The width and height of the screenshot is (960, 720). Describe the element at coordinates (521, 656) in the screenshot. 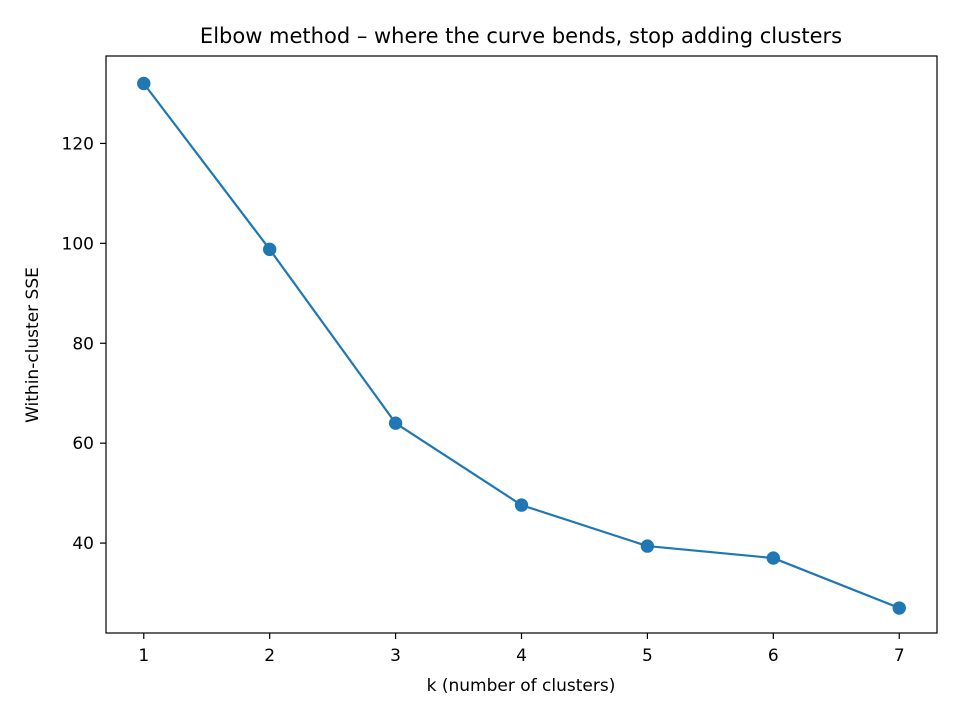

I see `x-tick-label: 4` at that location.